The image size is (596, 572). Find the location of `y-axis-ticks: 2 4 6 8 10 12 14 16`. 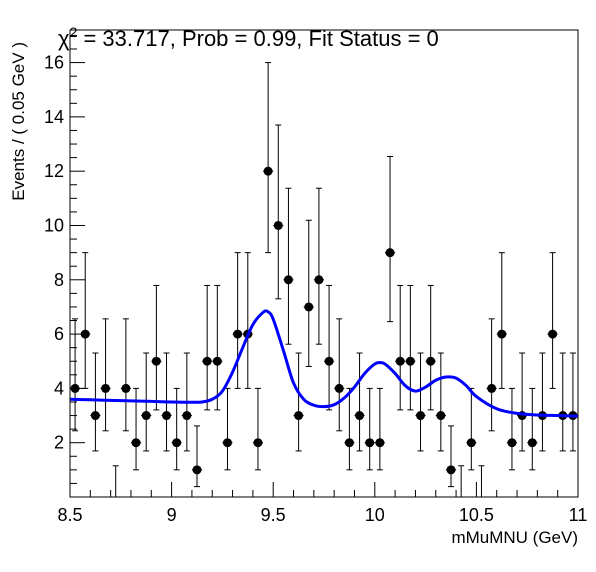

y-axis-ticks: 2 4 6 8 10 12 14 16 is located at coordinates (64, 259).